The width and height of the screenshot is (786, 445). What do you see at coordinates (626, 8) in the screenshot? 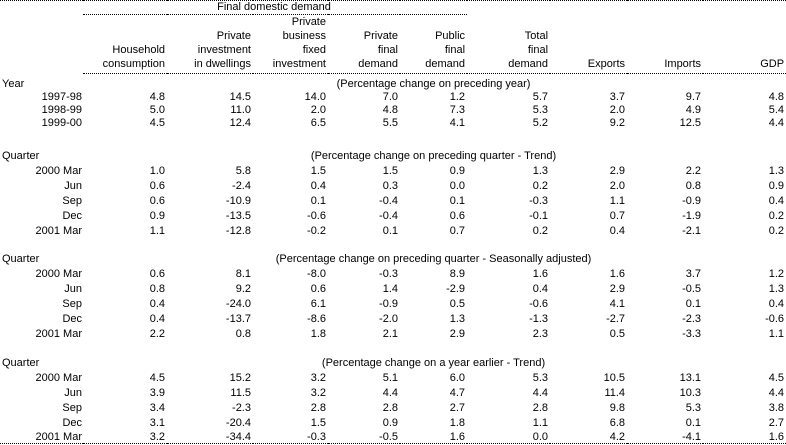
I see `group-header-spacer-right` at bounding box center [626, 8].